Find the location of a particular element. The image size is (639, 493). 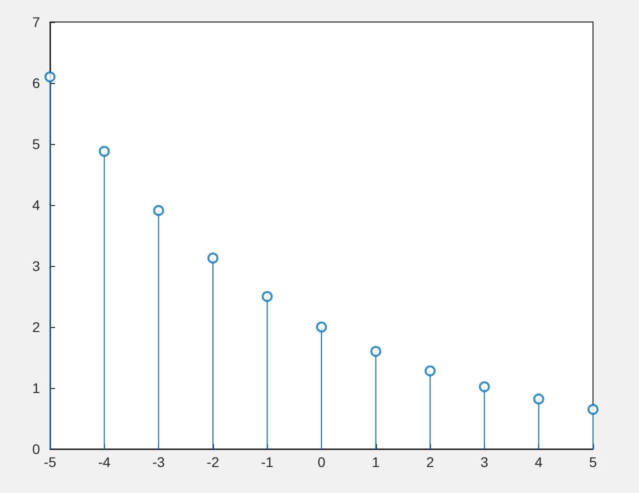

x-tick-label: 0 is located at coordinates (322, 462).